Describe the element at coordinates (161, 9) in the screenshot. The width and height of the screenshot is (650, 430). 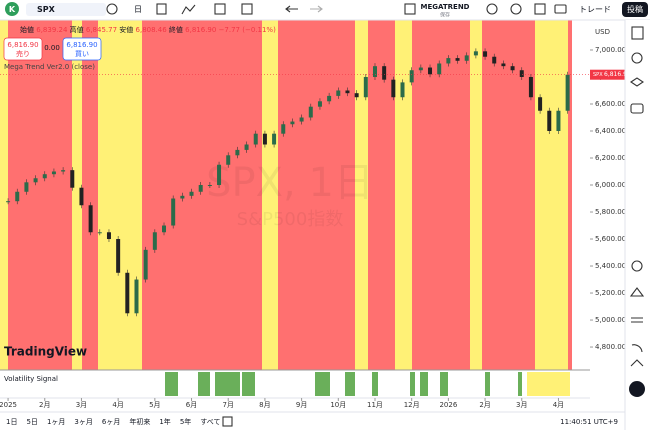
I see `chart-style-icon` at that location.